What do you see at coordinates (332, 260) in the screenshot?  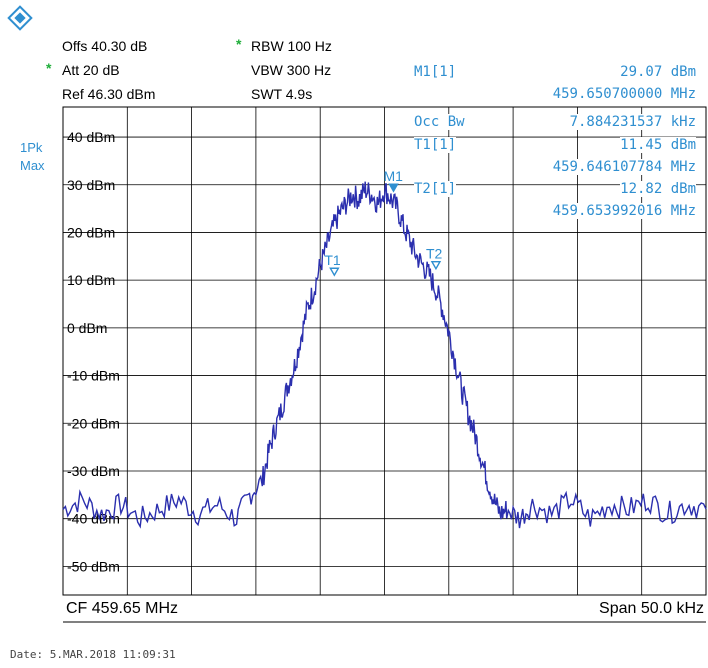 I see `marker-t1-label: T1` at bounding box center [332, 260].